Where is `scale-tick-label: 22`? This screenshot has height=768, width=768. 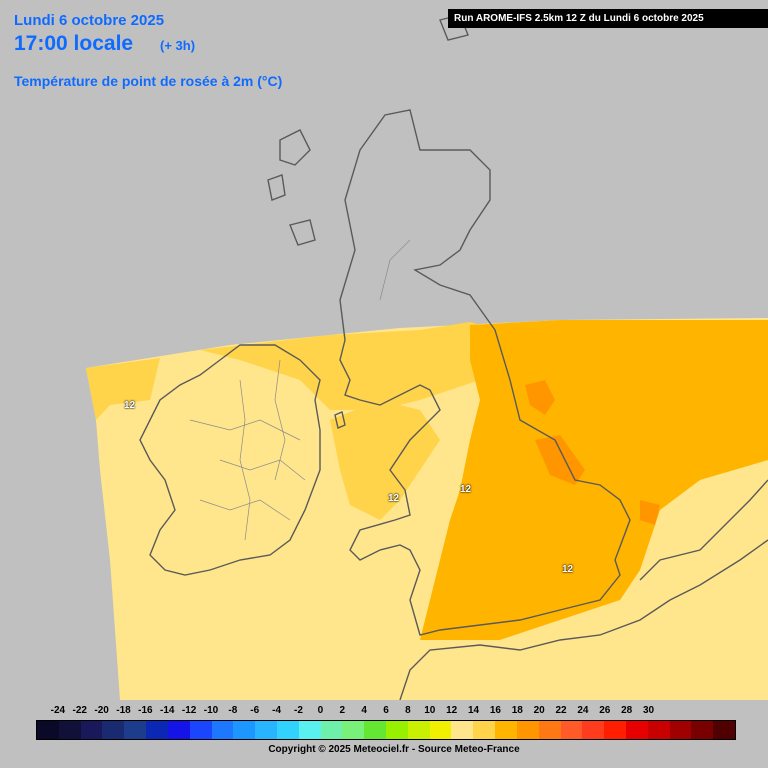
scale-tick-label: 22 is located at coordinates (561, 710).